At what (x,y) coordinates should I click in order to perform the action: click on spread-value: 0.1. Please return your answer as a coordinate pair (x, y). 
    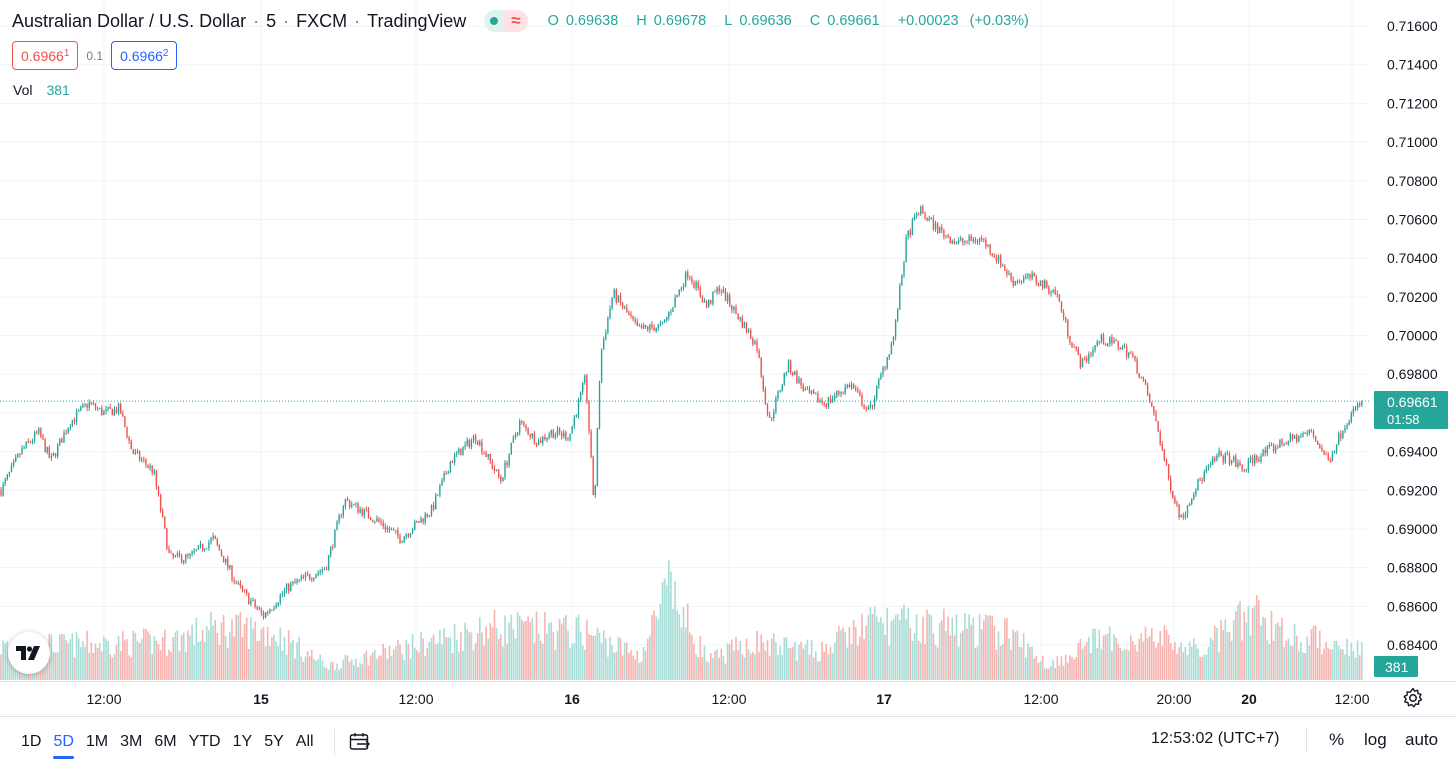
    Looking at the image, I should click on (95, 55).